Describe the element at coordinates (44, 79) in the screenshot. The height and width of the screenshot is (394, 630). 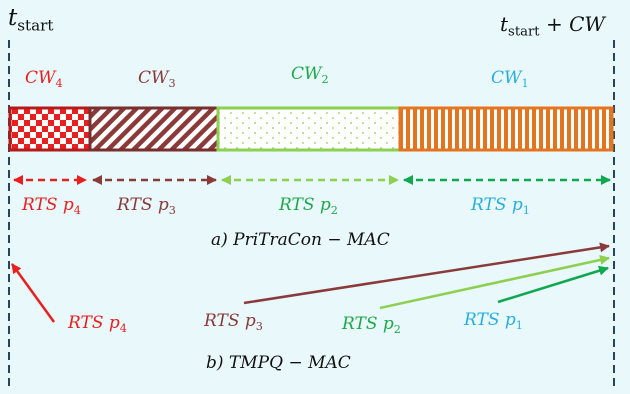
I see `cw4-label: CW4` at that location.